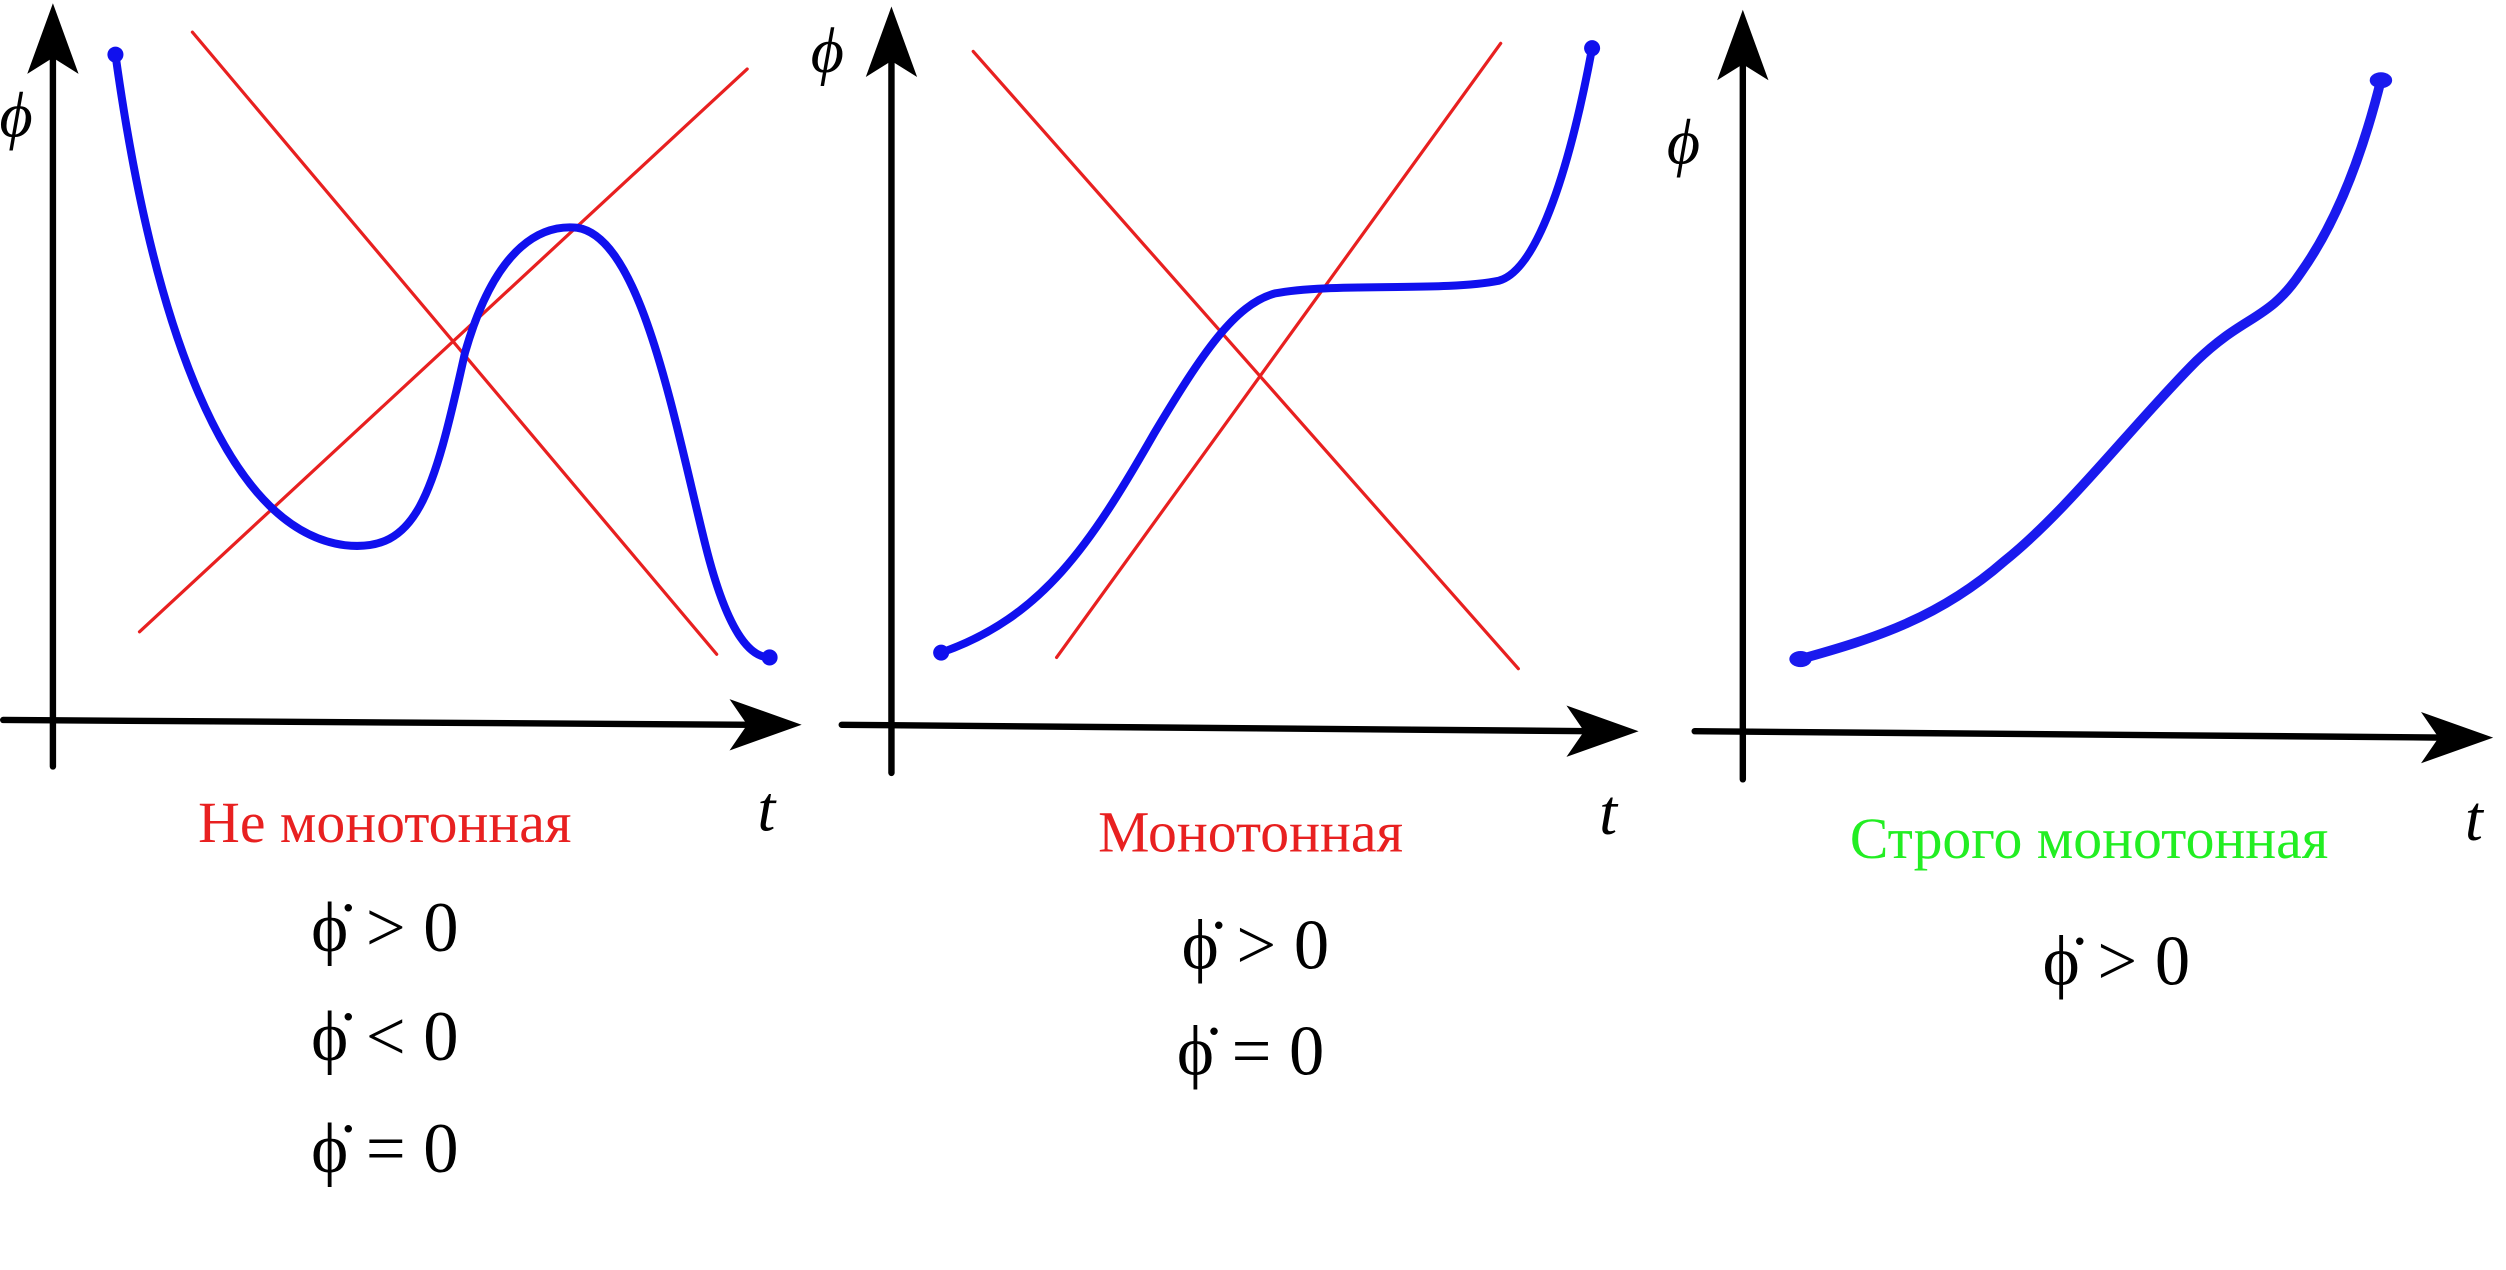 This screenshot has height=1270, width=2506. What do you see at coordinates (1250, 832) in the screenshot?
I see `panel-title: Монотонная` at bounding box center [1250, 832].